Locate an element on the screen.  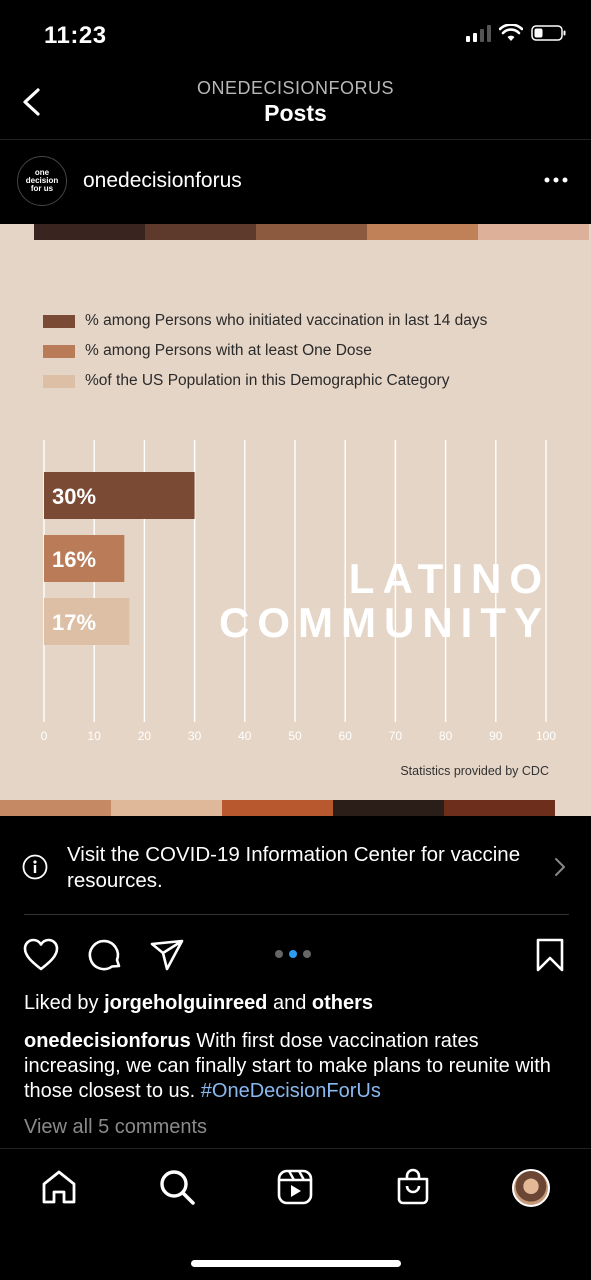
battery-icon is located at coordinates (548, 33).